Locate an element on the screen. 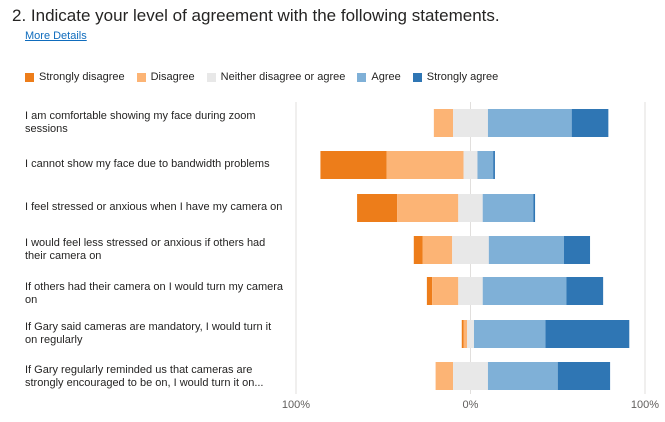 The width and height of the screenshot is (665, 422). legend-swatch-neutral is located at coordinates (211, 77).